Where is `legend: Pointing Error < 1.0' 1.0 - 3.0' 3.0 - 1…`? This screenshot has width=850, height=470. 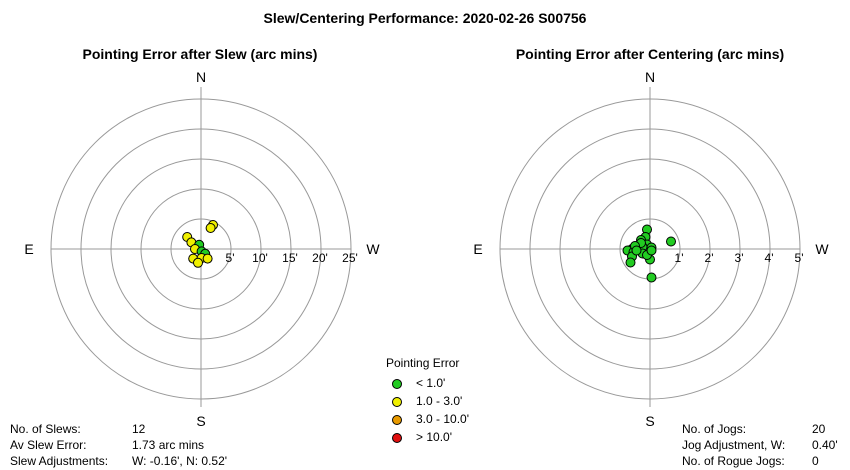 legend: Pointing Error < 1.0' 1.0 - 3.0' 3.0 - 1… is located at coordinates (441, 406).